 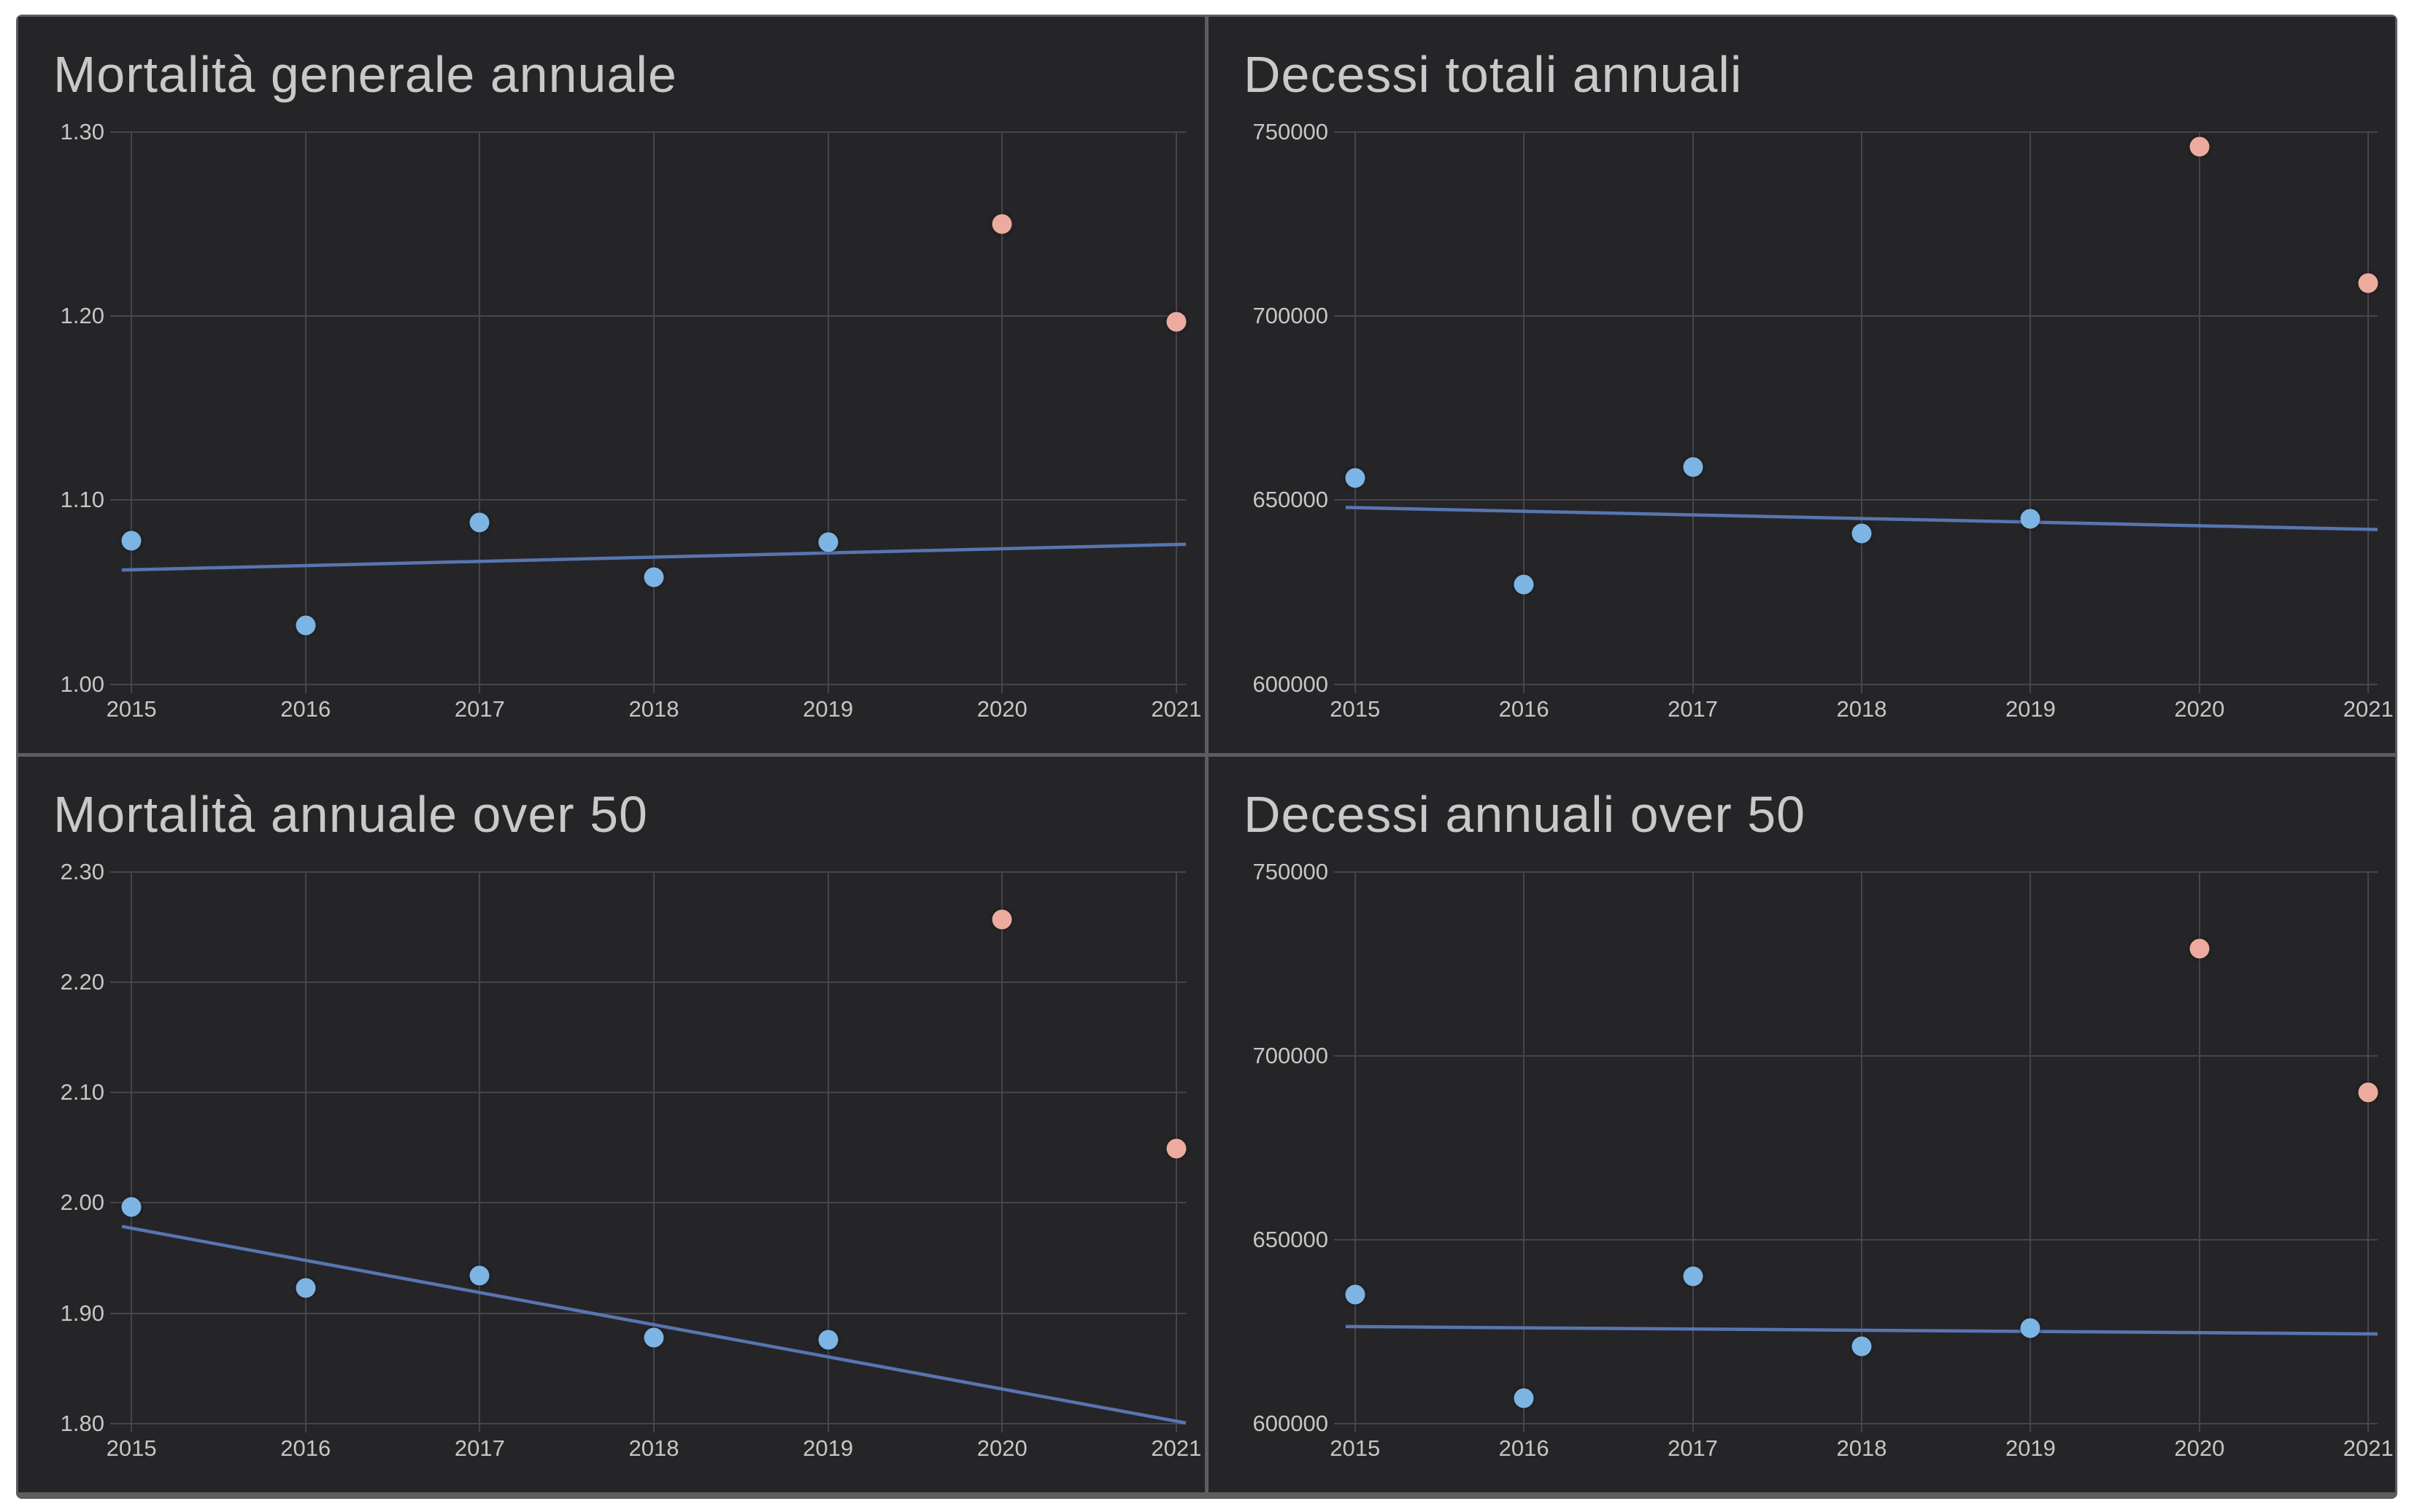 I want to click on chart-title-mortalita-generale: Mortalità generale annuale, so click(x=365, y=74).